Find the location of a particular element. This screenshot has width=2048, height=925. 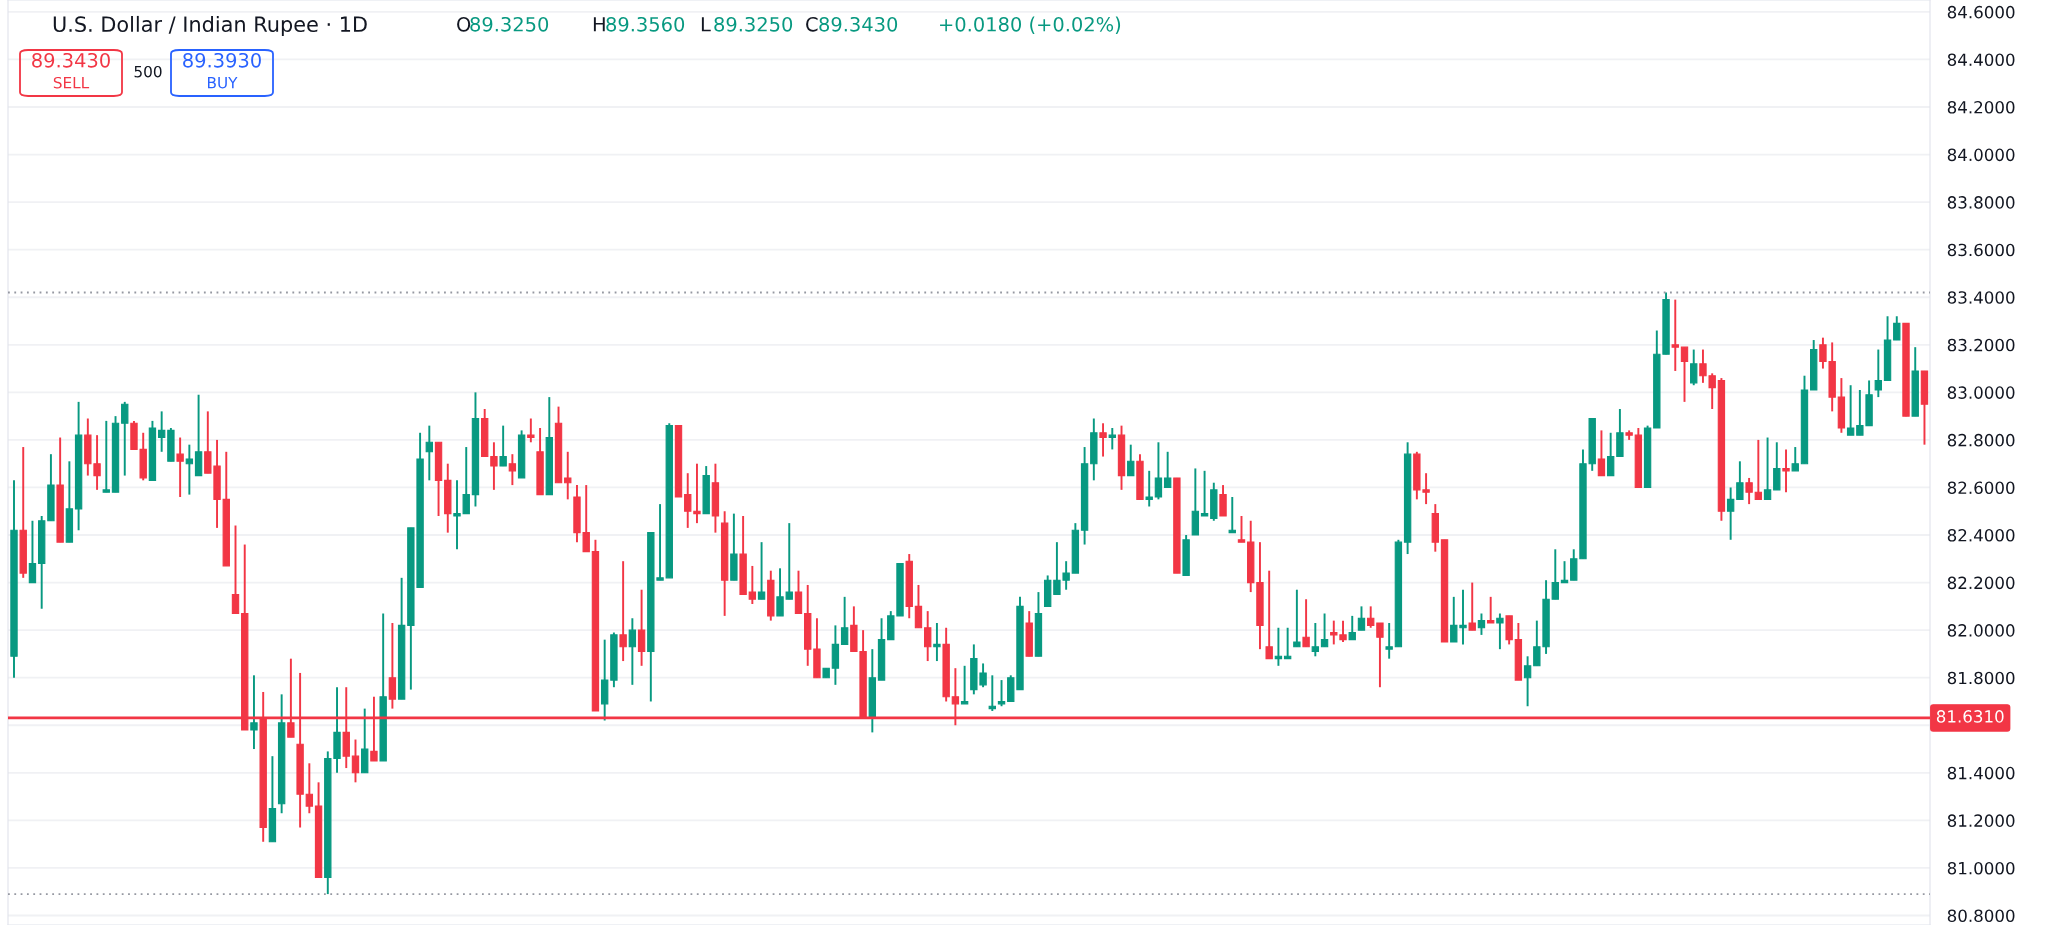

annotation: SELL is located at coordinates (71, 82).